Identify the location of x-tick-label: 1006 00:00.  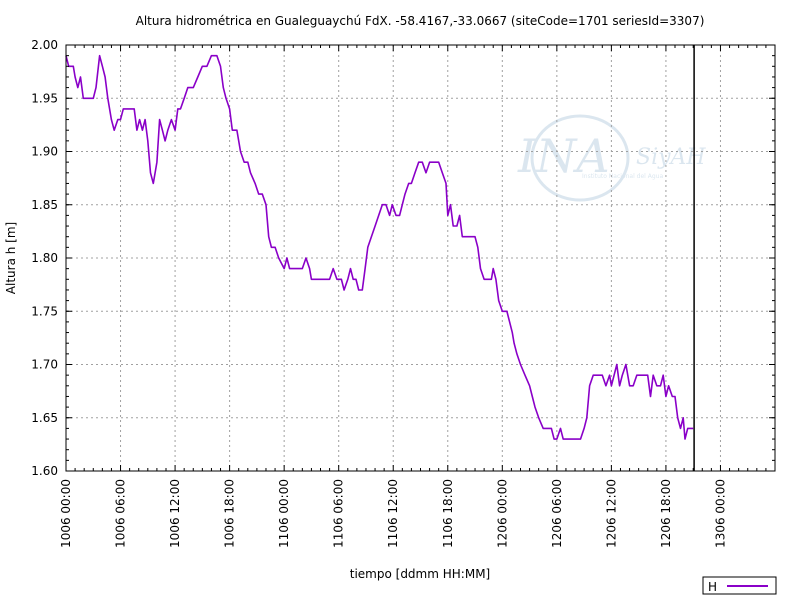
(66, 513).